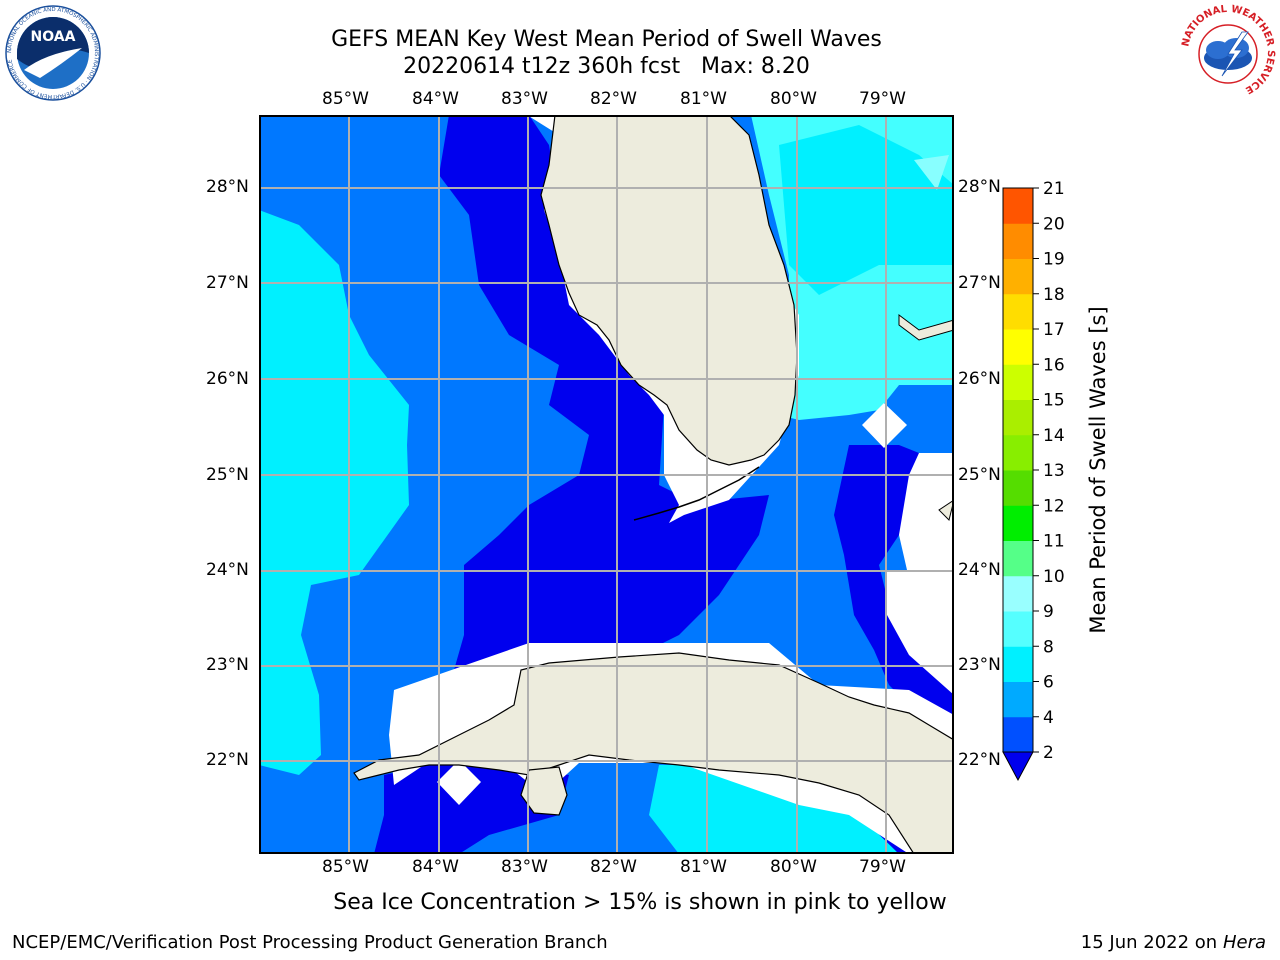 The image size is (1280, 960). I want to click on colorbar-swatches, so click(1018, 470).